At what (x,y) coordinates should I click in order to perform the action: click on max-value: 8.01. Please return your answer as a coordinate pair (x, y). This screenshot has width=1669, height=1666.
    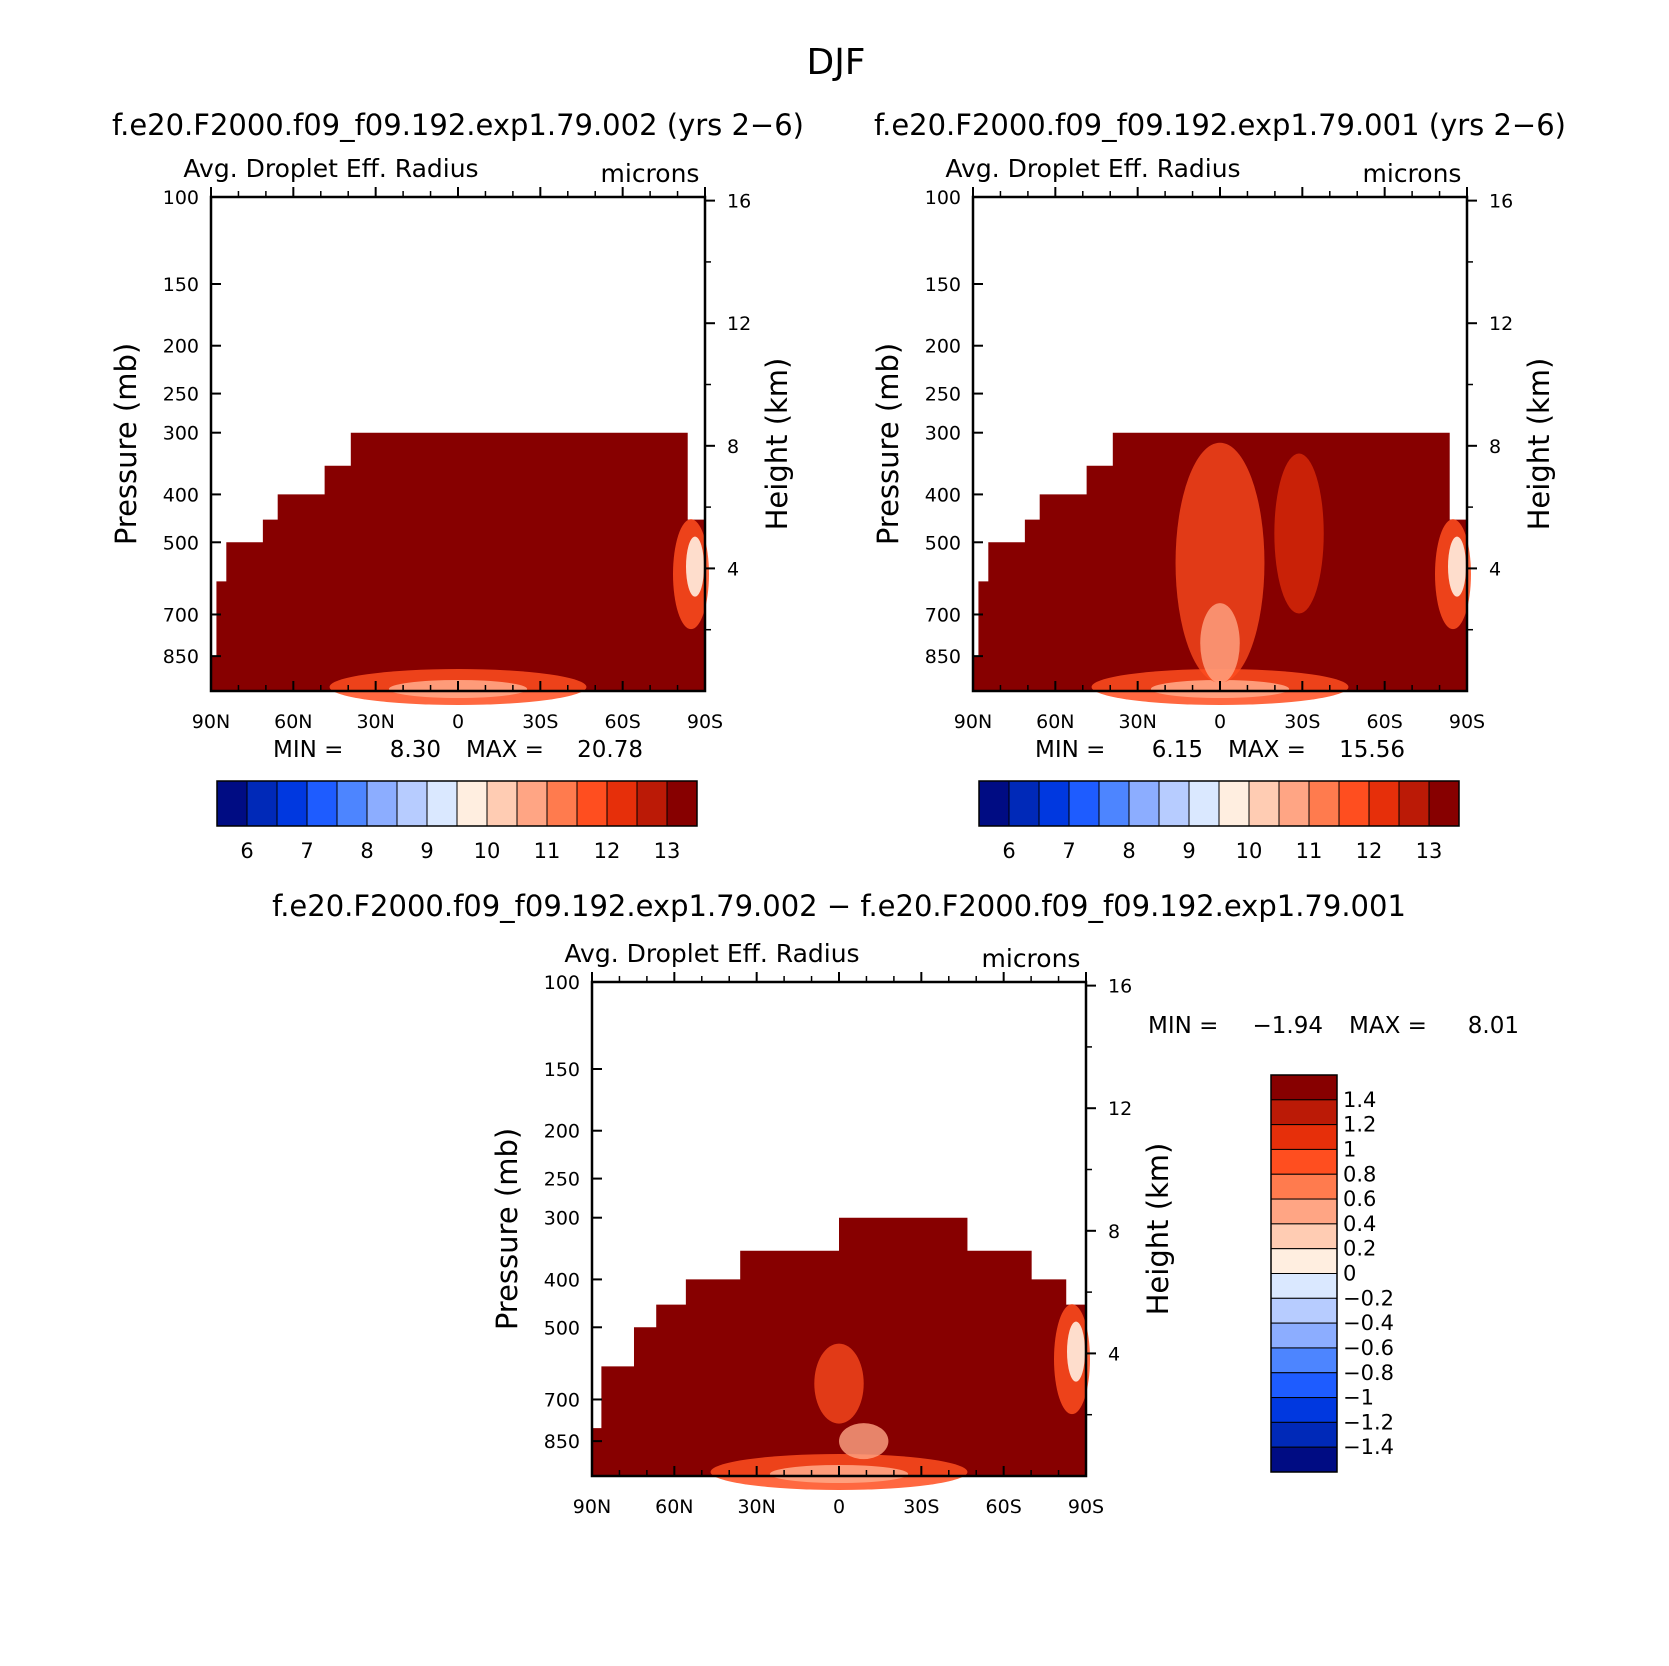
    Looking at the image, I should click on (1493, 1026).